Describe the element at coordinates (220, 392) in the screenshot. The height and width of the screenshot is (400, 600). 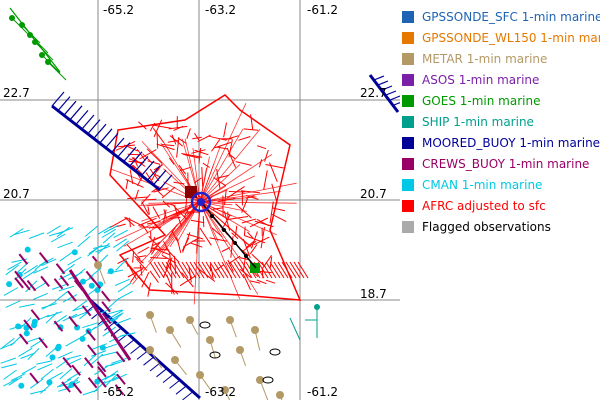
I see `lon-label-bottom-2: -63.2` at that location.